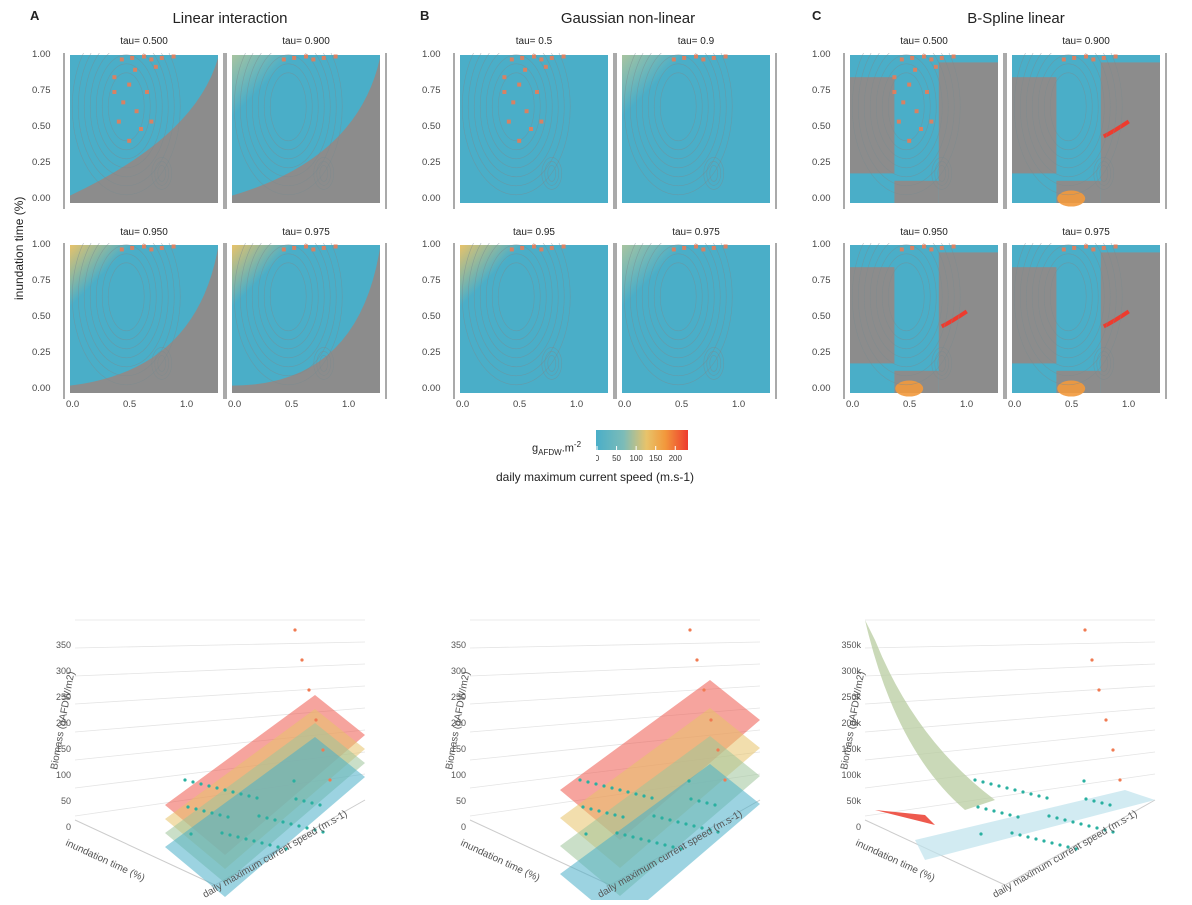 This screenshot has height=905, width=1192. What do you see at coordinates (851, 723) in the screenshot?
I see `z-tick-label: 200k` at bounding box center [851, 723].